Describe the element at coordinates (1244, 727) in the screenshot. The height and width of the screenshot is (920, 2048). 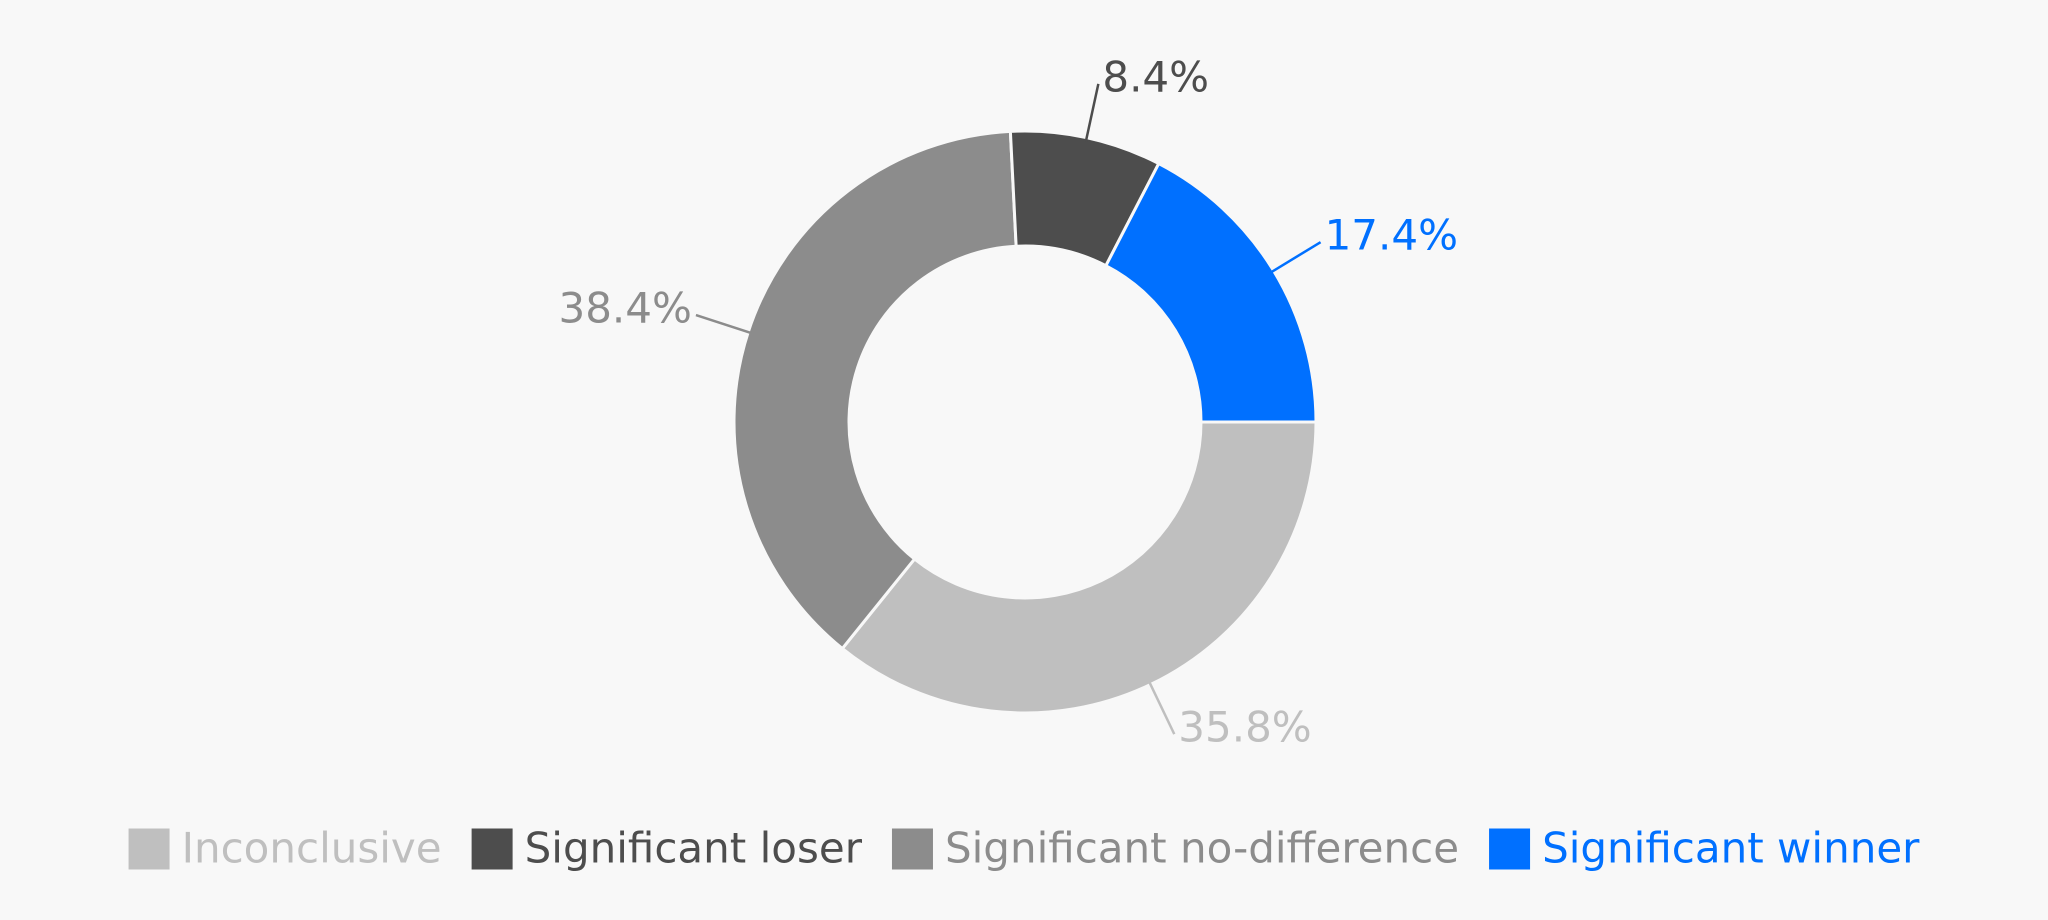
I see `value-label: 35.8%` at that location.